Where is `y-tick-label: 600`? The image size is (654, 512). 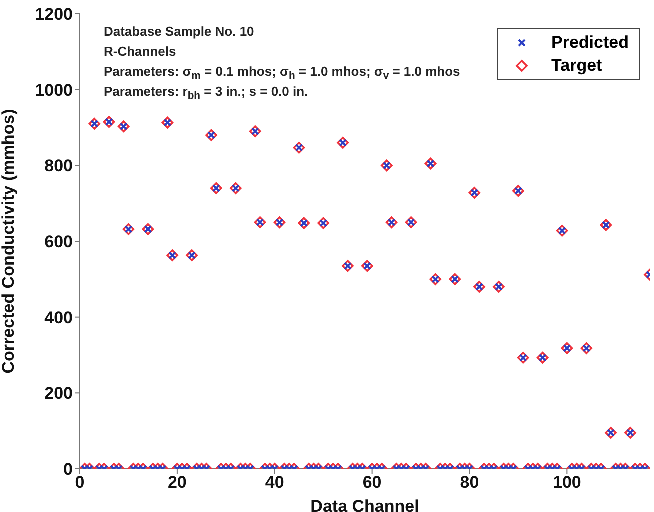
y-tick-label: 600 is located at coordinates (58, 242).